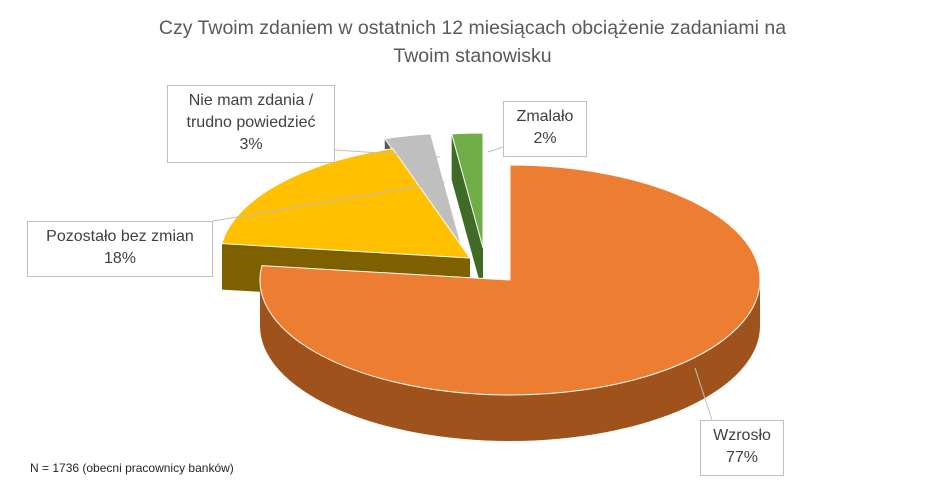 Image resolution: width=945 pixels, height=492 pixels. What do you see at coordinates (472, 56) in the screenshot?
I see `chart-title-line-2: Twoim stanowisku` at bounding box center [472, 56].